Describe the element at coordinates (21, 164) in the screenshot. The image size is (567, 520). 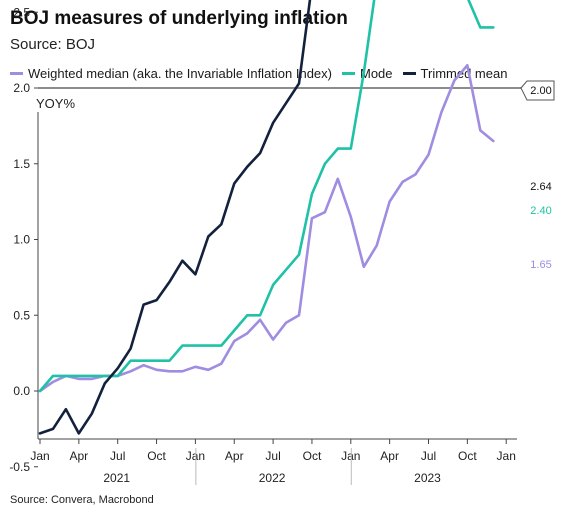
I see `y-tick-label: 1.5` at that location.